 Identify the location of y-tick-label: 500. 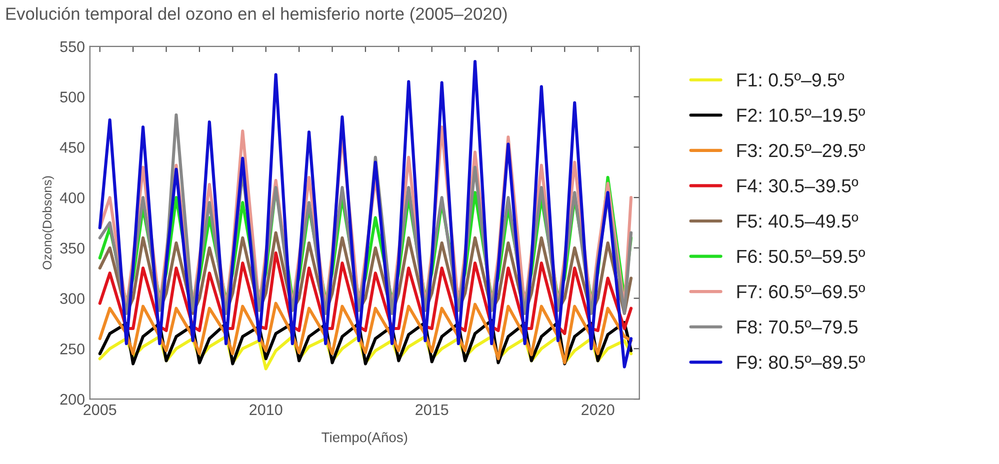
(72, 97).